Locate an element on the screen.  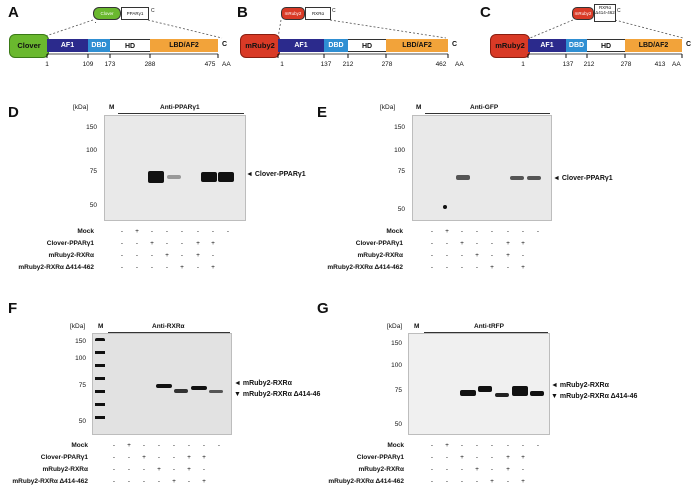
domain-hd-c: HD is located at coordinates (606, 45).